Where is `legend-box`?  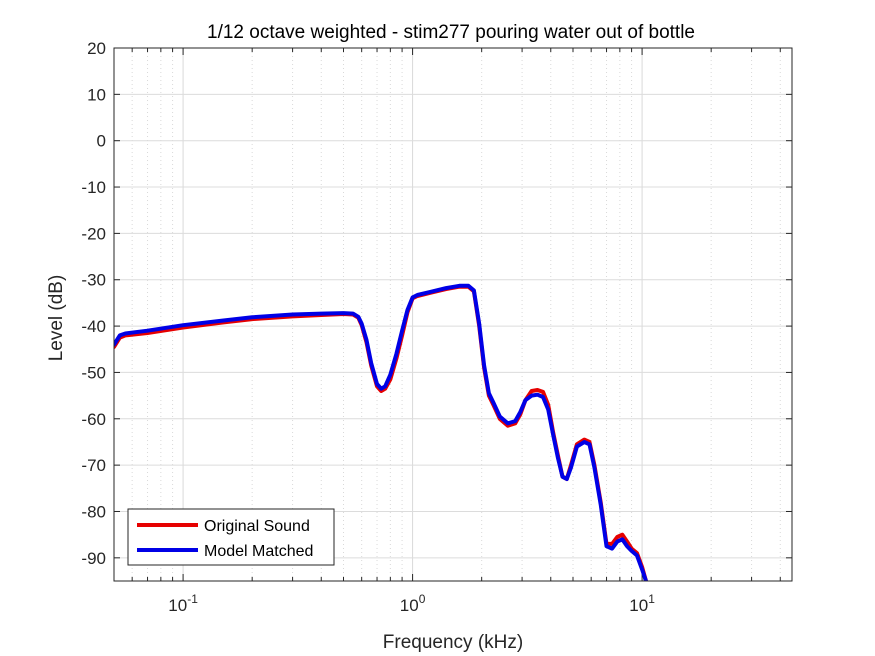
legend-box is located at coordinates (231, 537).